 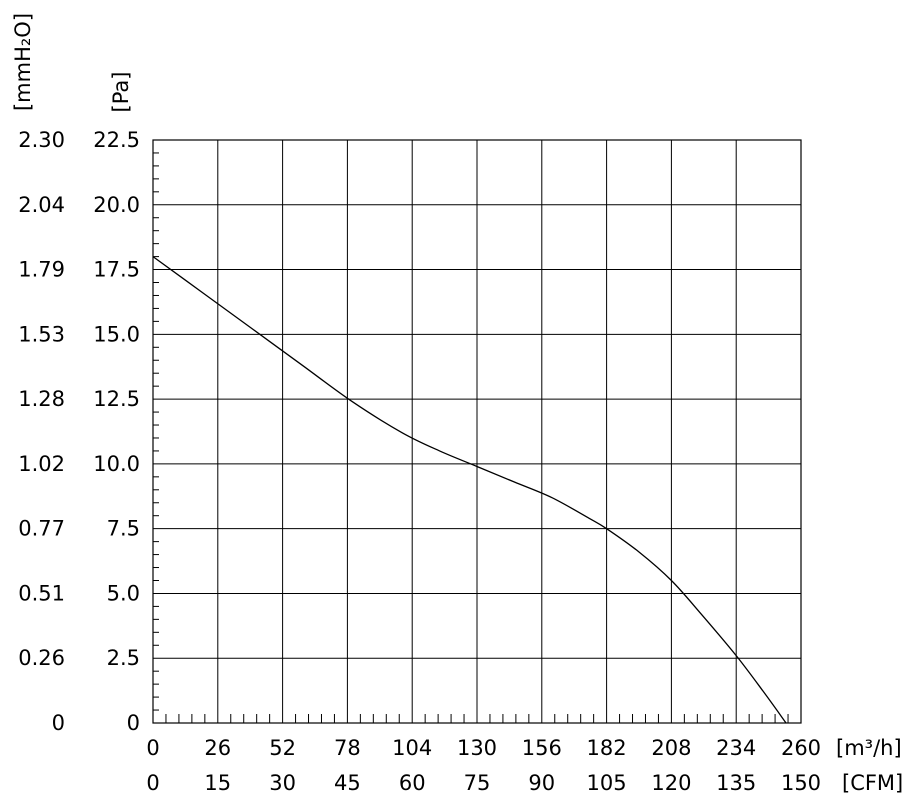 What do you see at coordinates (412, 783) in the screenshot?
I see `x-tick-label-cfm: 60` at bounding box center [412, 783].